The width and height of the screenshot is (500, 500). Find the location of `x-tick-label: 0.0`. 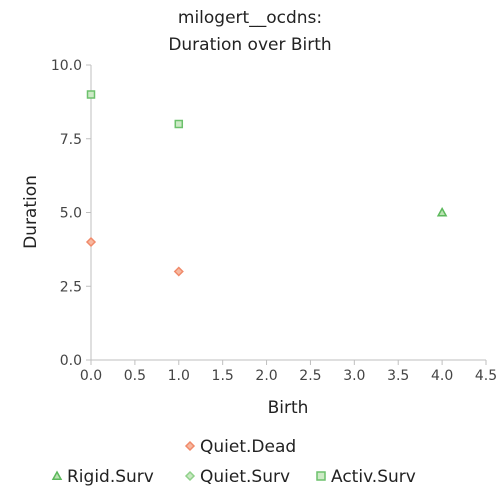

x-tick-label: 0.0 is located at coordinates (91, 376).